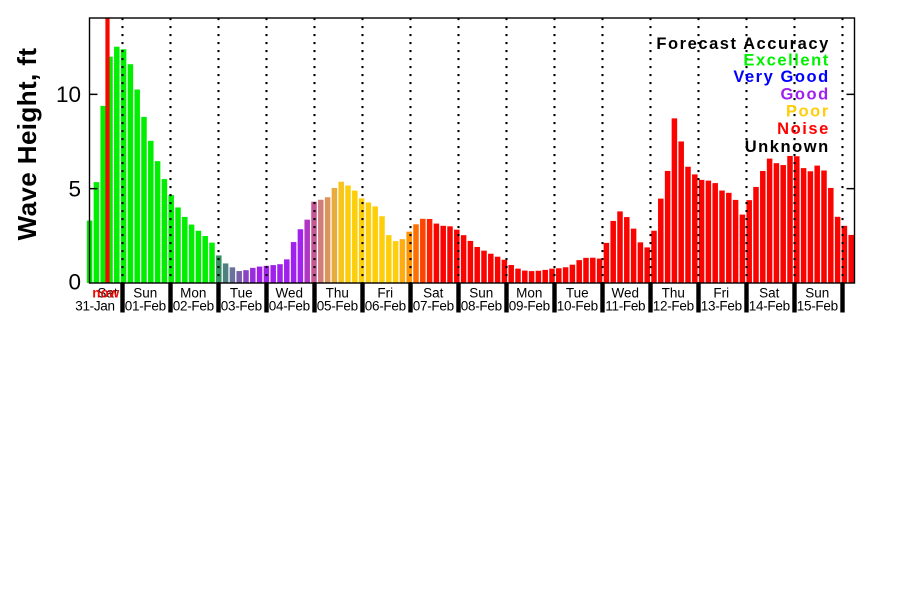  Describe the element at coordinates (241, 306) in the screenshot. I see `svg-text: 03-Feb` at that location.